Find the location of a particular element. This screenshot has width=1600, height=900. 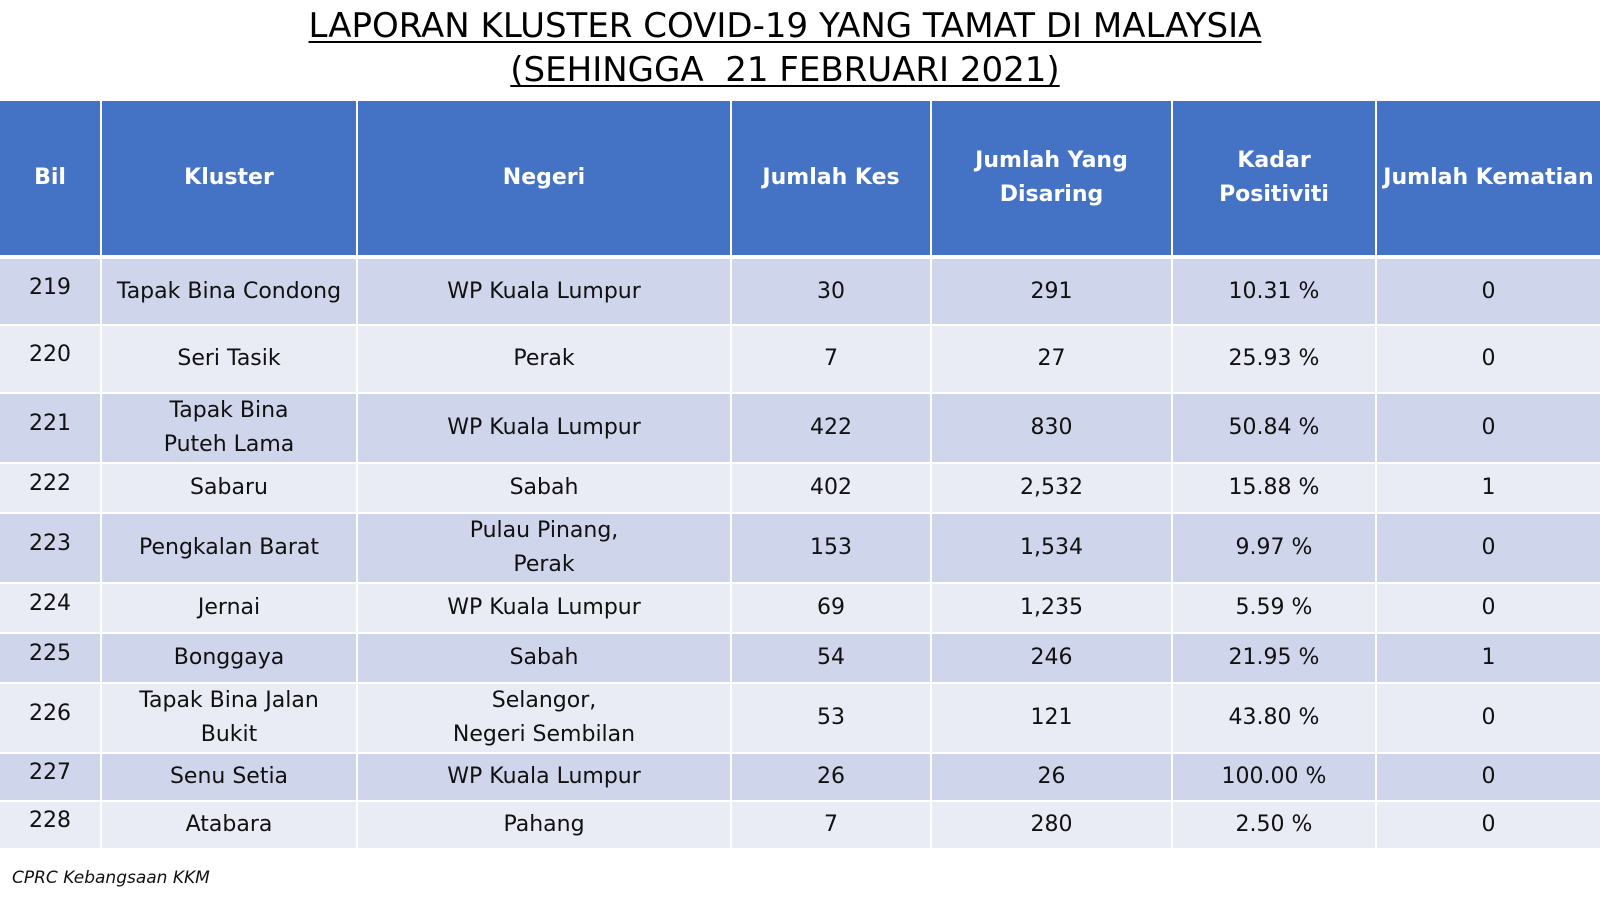

cell-negeri-line: Selangor, is located at coordinates (544, 700).